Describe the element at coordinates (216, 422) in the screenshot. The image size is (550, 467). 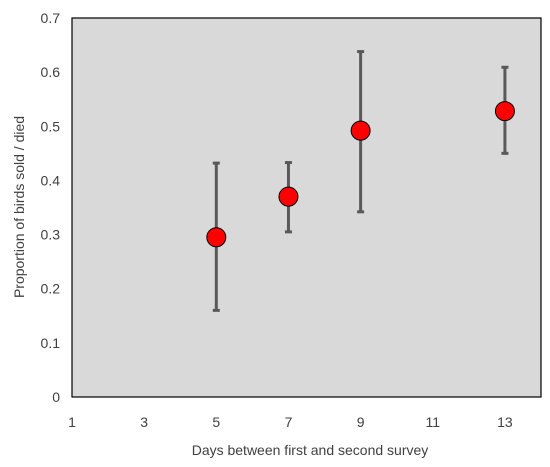
I see `x-tick-label: 5` at that location.